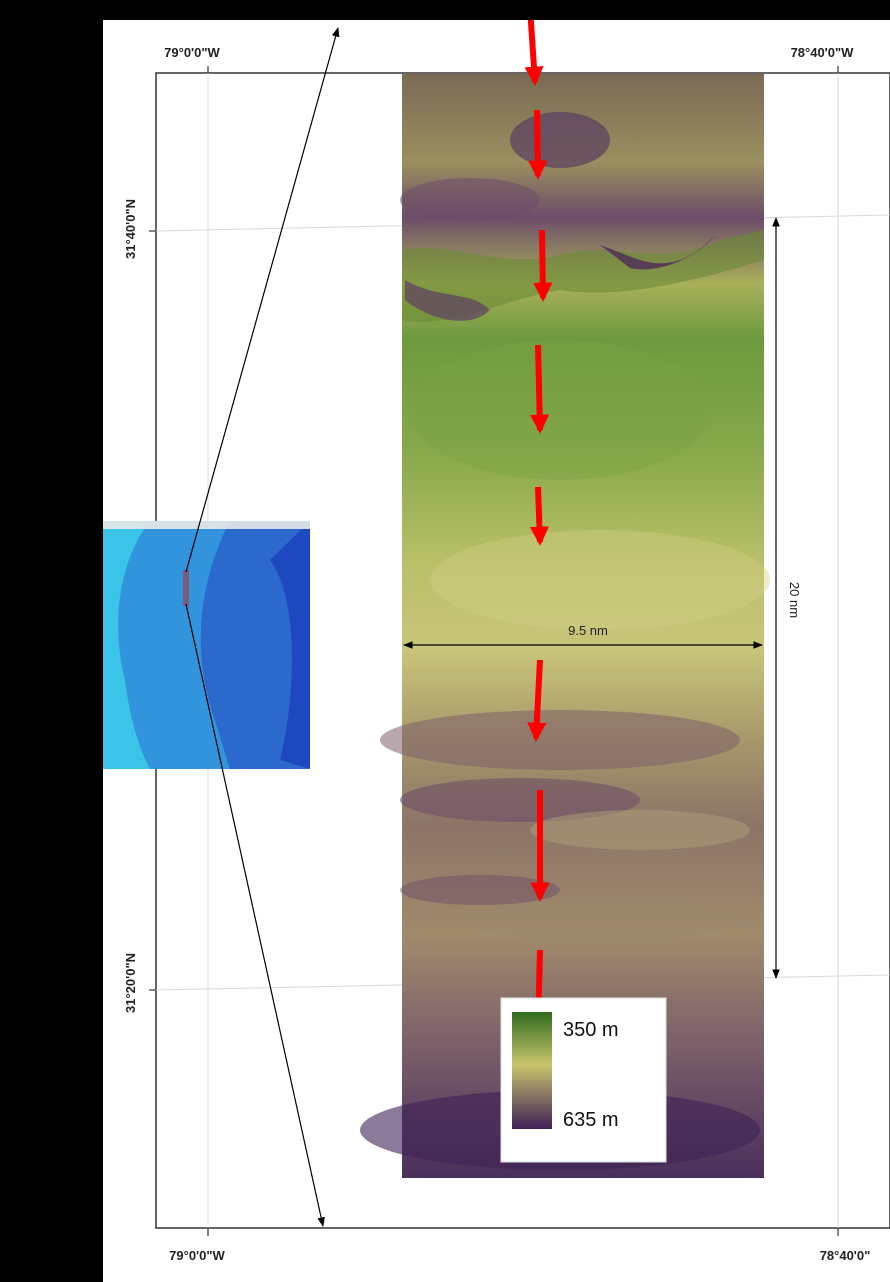  I want to click on lat-label-upper: 31°40'0"N, so click(130, 229).